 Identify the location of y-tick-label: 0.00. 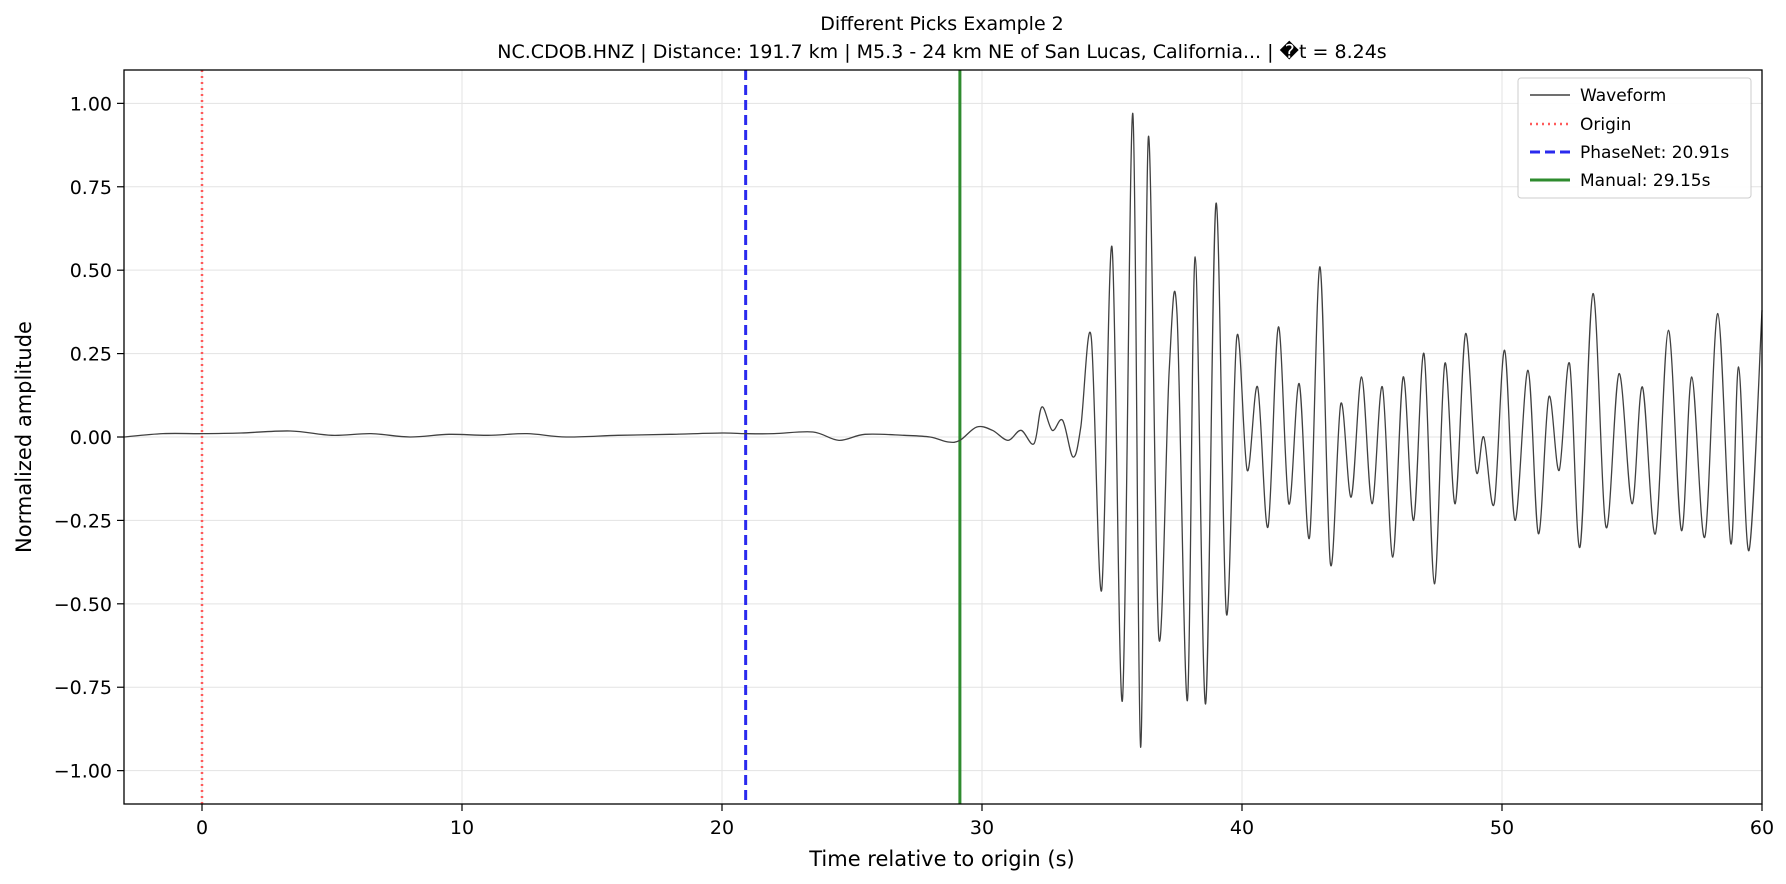
(91, 438).